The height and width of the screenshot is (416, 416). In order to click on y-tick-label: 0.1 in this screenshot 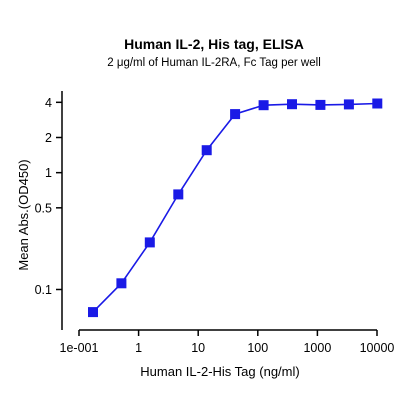, I will do `click(43, 290)`.